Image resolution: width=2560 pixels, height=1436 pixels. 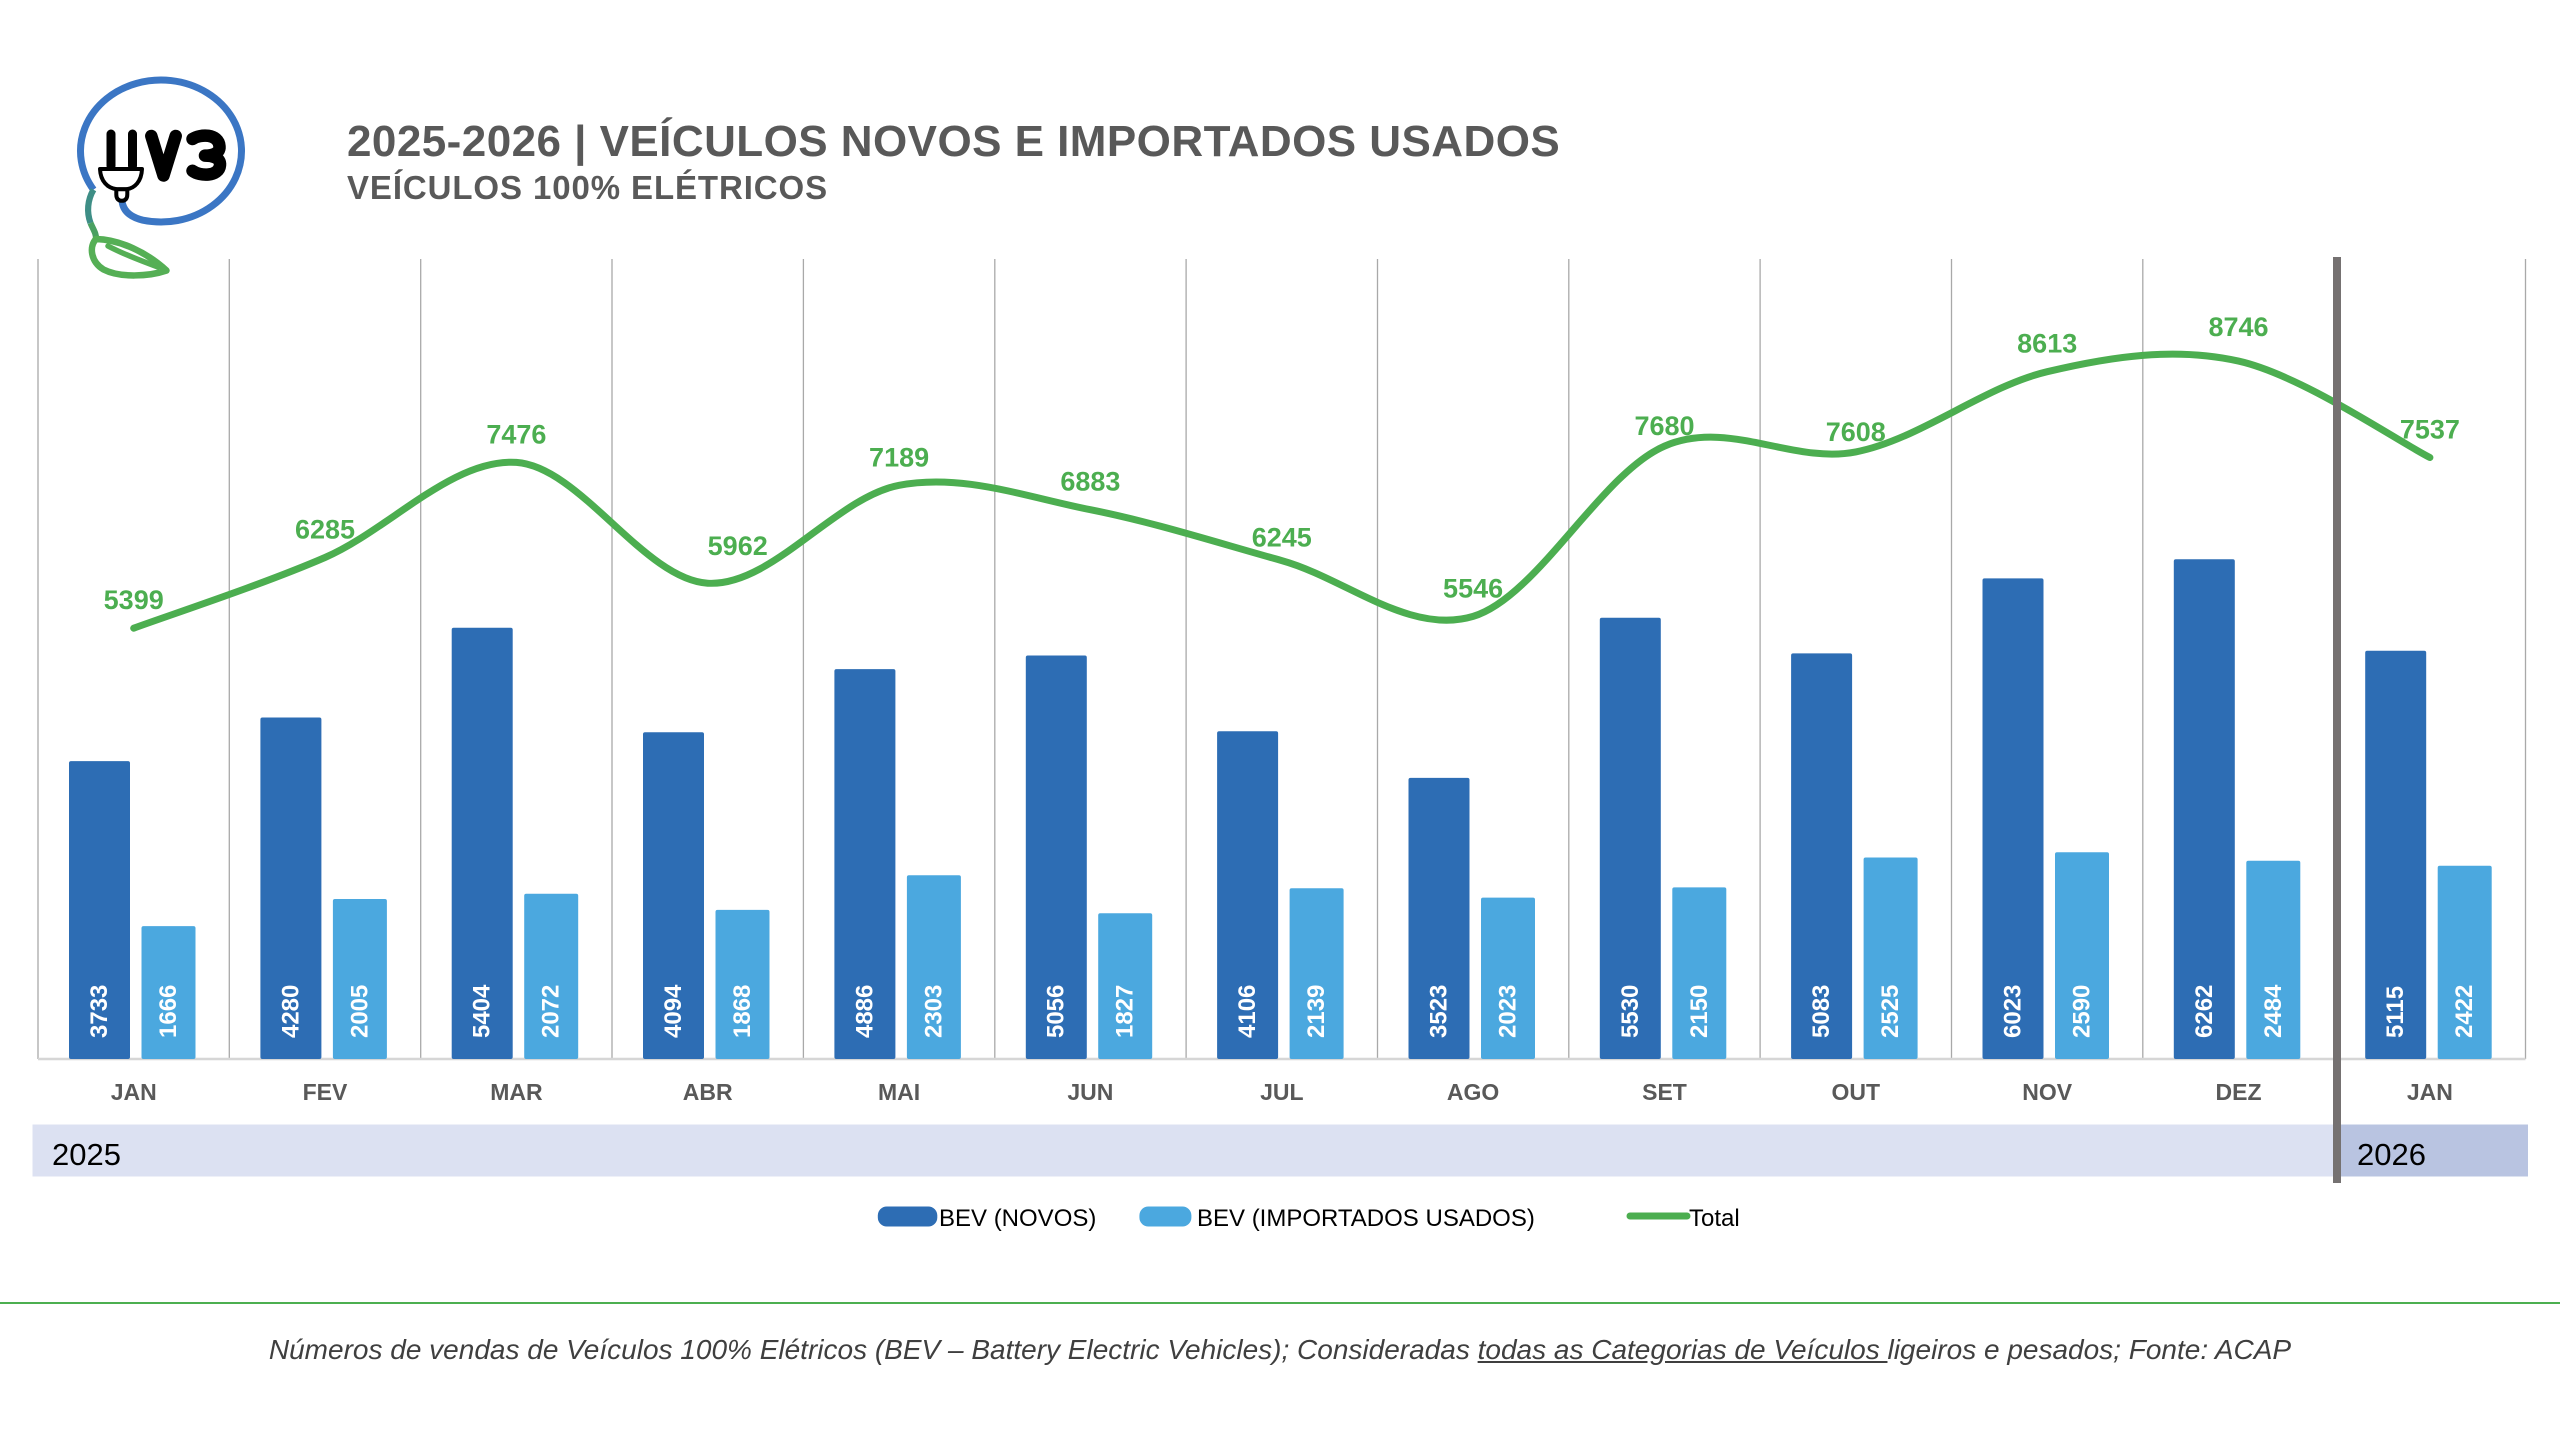 What do you see at coordinates (1282, 538) in the screenshot?
I see `svg-text: 6245` at bounding box center [1282, 538].